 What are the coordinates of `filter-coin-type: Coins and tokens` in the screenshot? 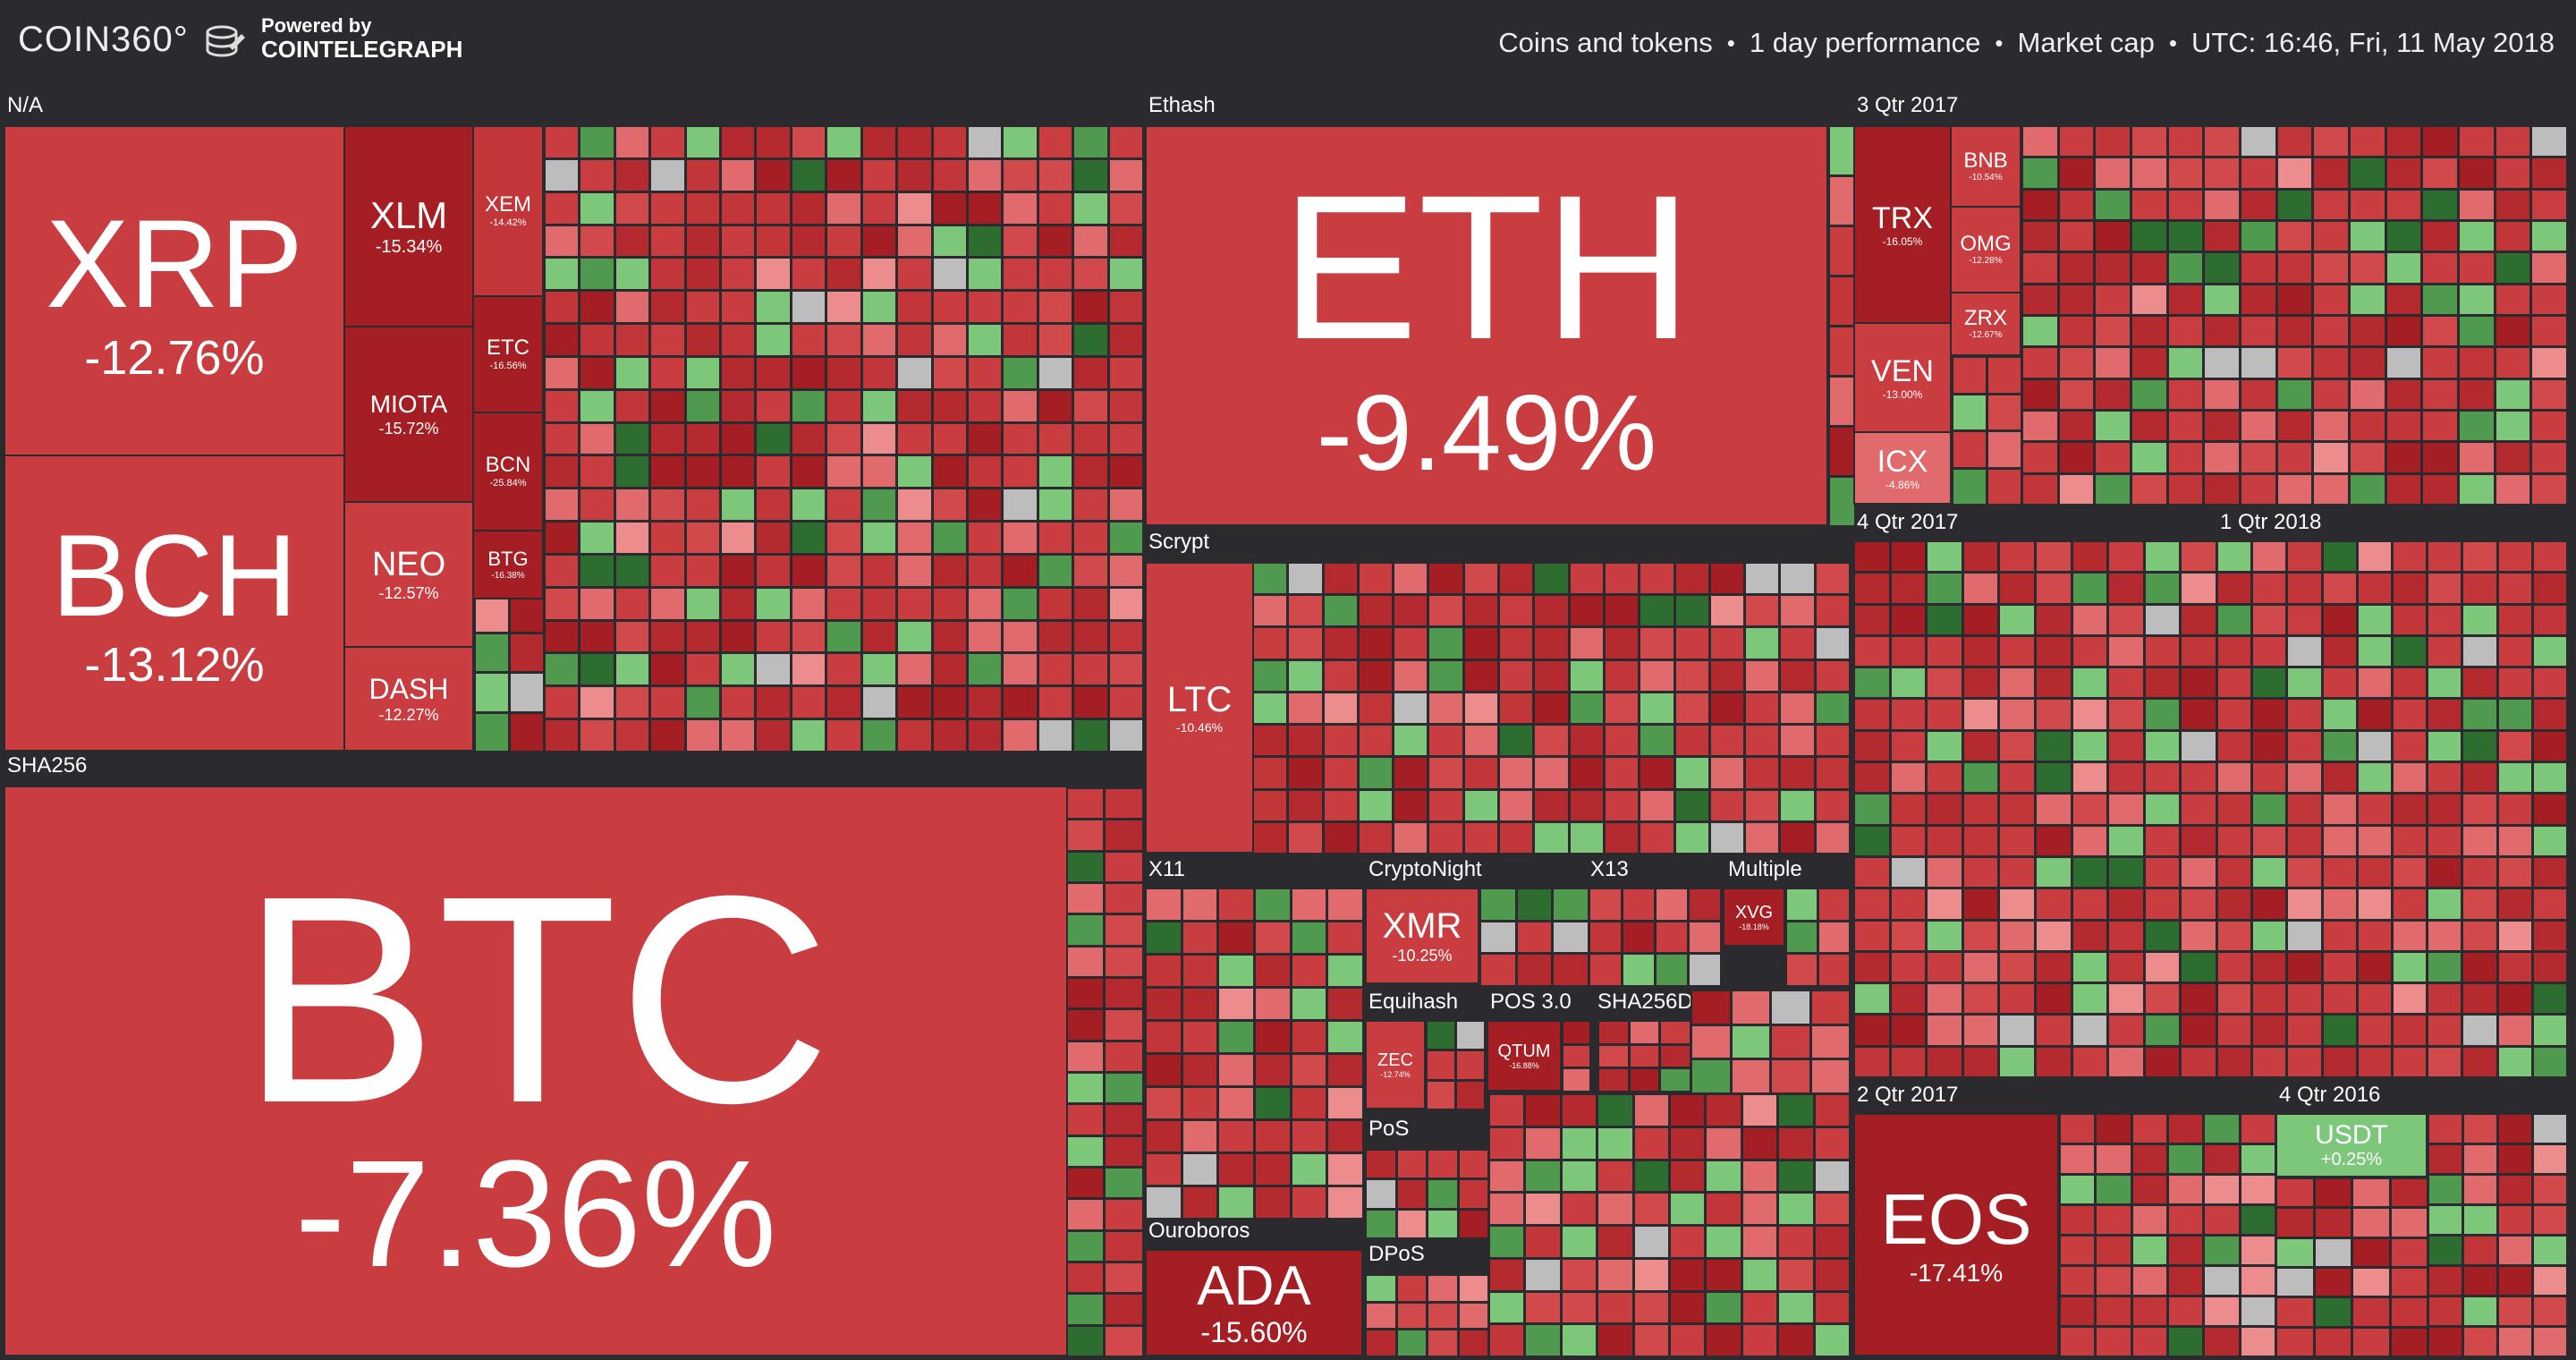 It's located at (1605, 42).